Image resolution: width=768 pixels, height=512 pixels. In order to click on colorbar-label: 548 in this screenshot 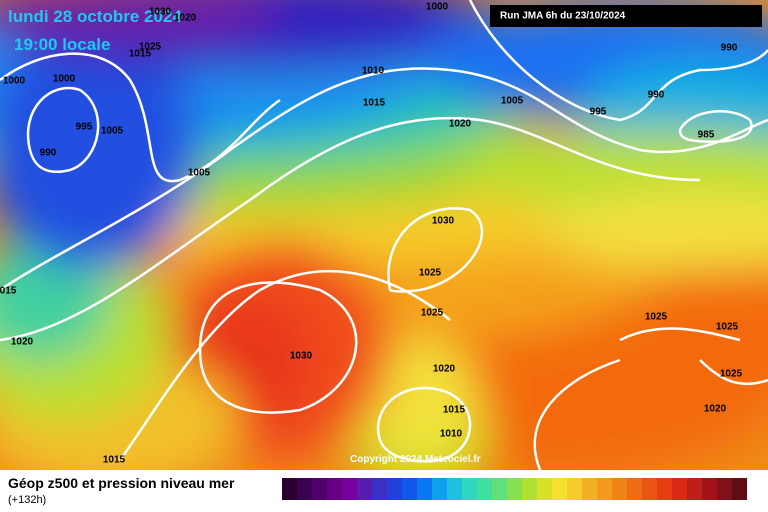, I will do `click(484, 506)`.